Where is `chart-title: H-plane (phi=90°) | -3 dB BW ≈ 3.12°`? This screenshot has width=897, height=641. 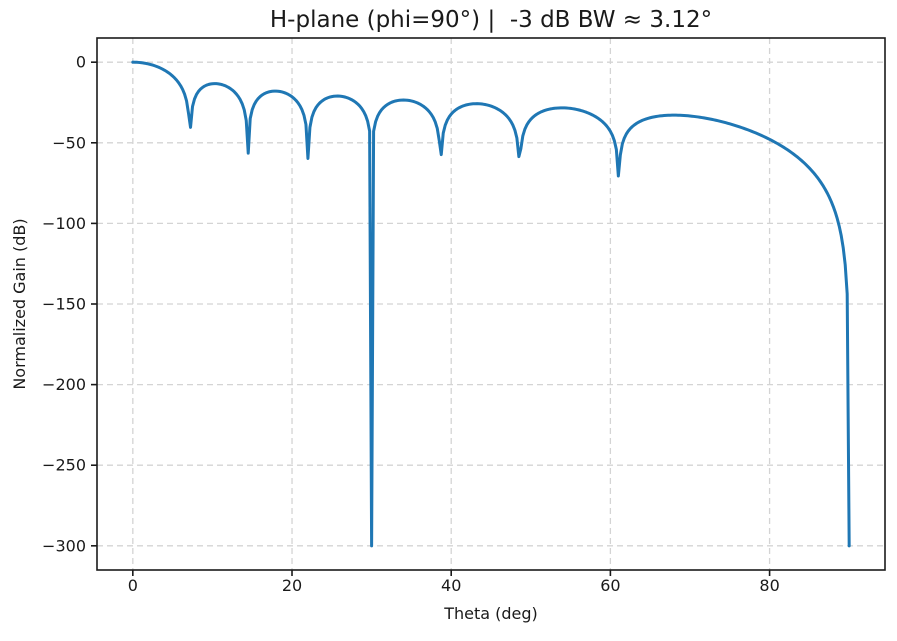 chart-title: H-plane (phi=90°) | -3 dB BW ≈ 3.12° is located at coordinates (491, 20).